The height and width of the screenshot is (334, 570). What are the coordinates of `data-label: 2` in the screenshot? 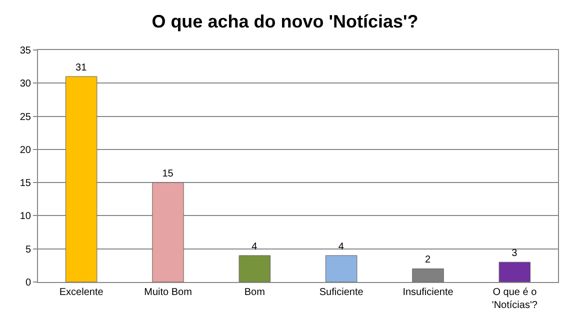 It's located at (428, 260).